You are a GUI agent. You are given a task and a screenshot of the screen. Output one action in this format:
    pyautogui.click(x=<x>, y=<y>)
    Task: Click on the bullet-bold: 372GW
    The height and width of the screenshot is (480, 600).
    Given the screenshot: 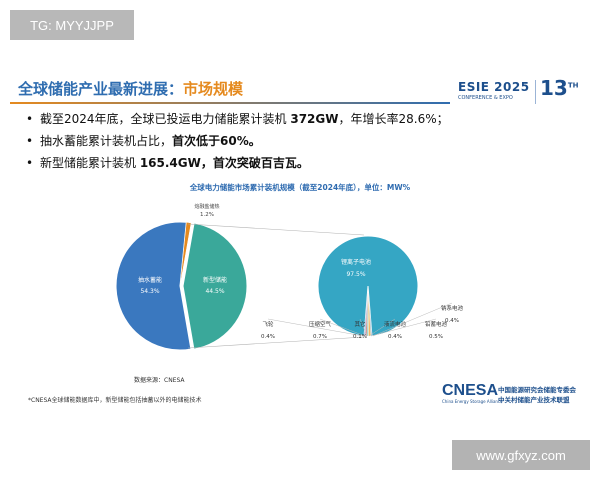 What is the action you would take?
    pyautogui.click(x=314, y=119)
    